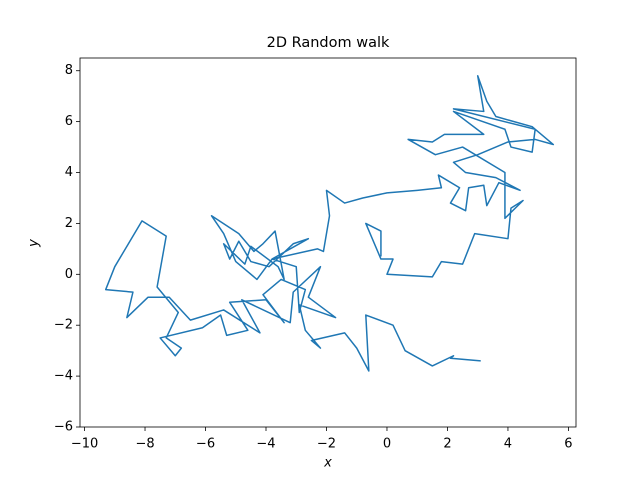 The image size is (640, 484). Describe the element at coordinates (63, 325) in the screenshot. I see `y-tick-label: −2` at that location.